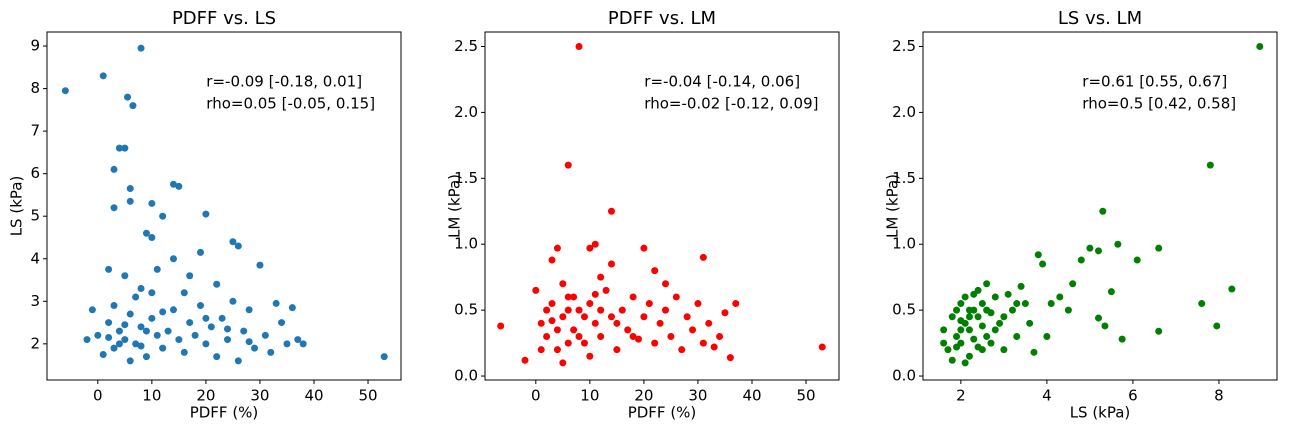 This screenshot has width=1296, height=432. What do you see at coordinates (662, 18) in the screenshot?
I see `chart-title: PDFF vs. LM` at bounding box center [662, 18].